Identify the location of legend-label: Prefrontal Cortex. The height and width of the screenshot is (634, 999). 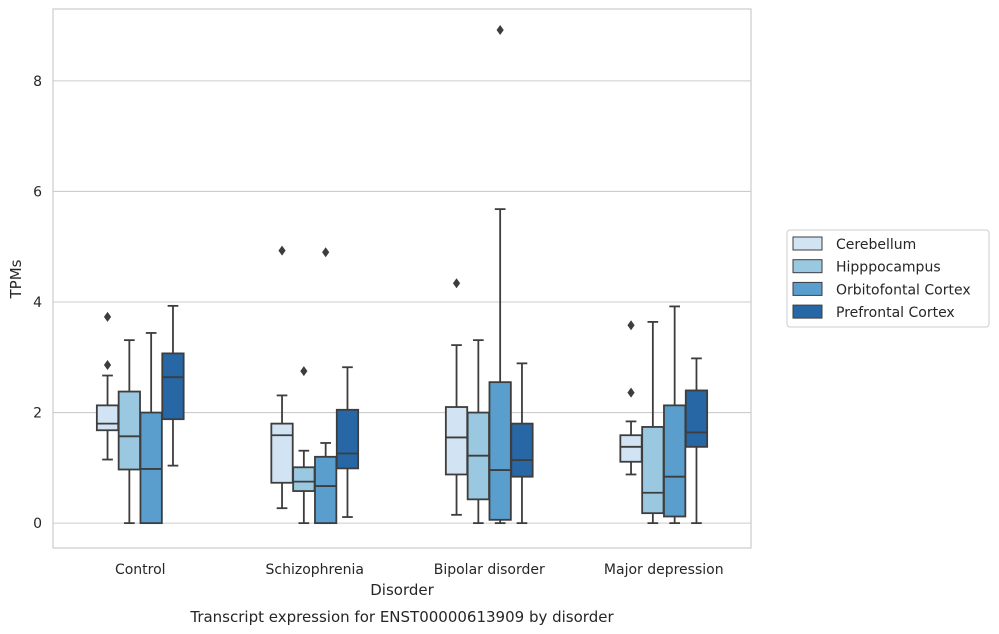
(895, 313).